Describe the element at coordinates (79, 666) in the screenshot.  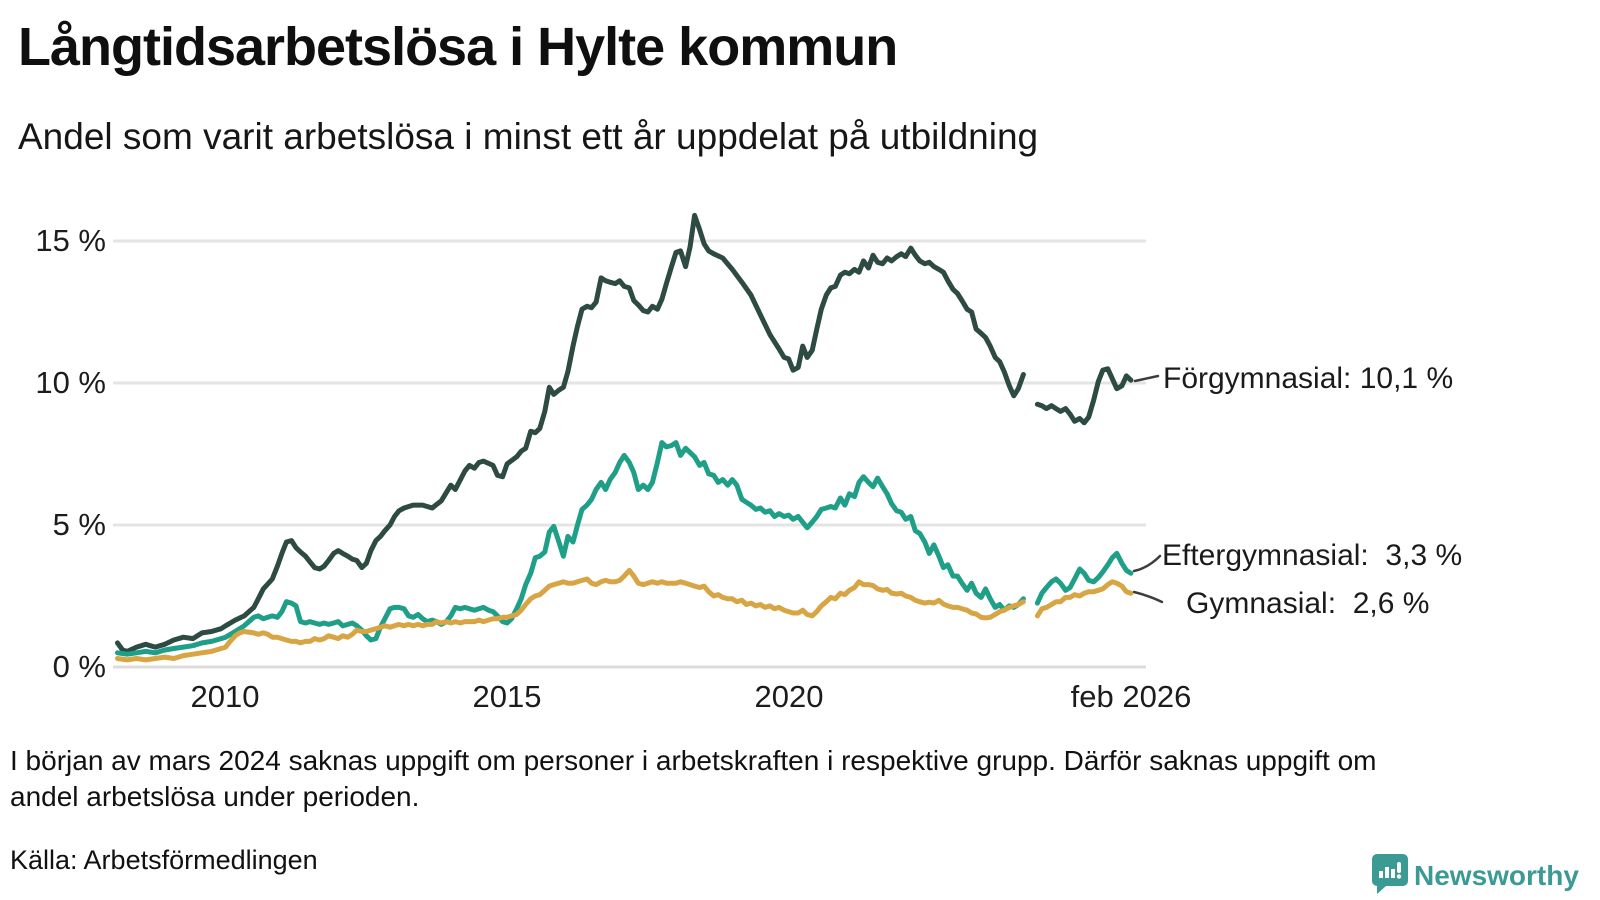
I see `y-tick-0: 0 %` at that location.